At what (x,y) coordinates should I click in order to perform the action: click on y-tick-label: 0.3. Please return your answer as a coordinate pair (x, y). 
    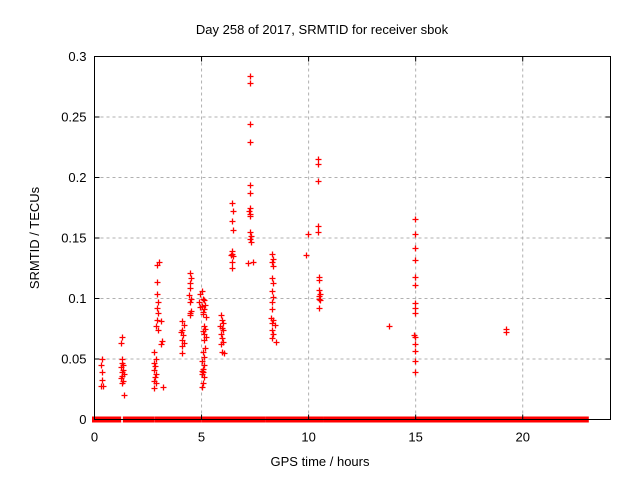
    Looking at the image, I should click on (77, 56).